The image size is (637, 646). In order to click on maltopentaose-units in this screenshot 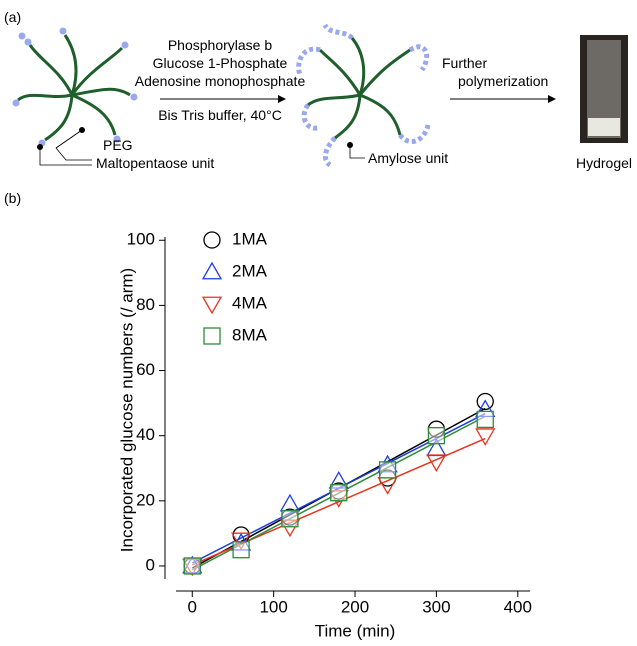, I will do `click(75, 87)`.